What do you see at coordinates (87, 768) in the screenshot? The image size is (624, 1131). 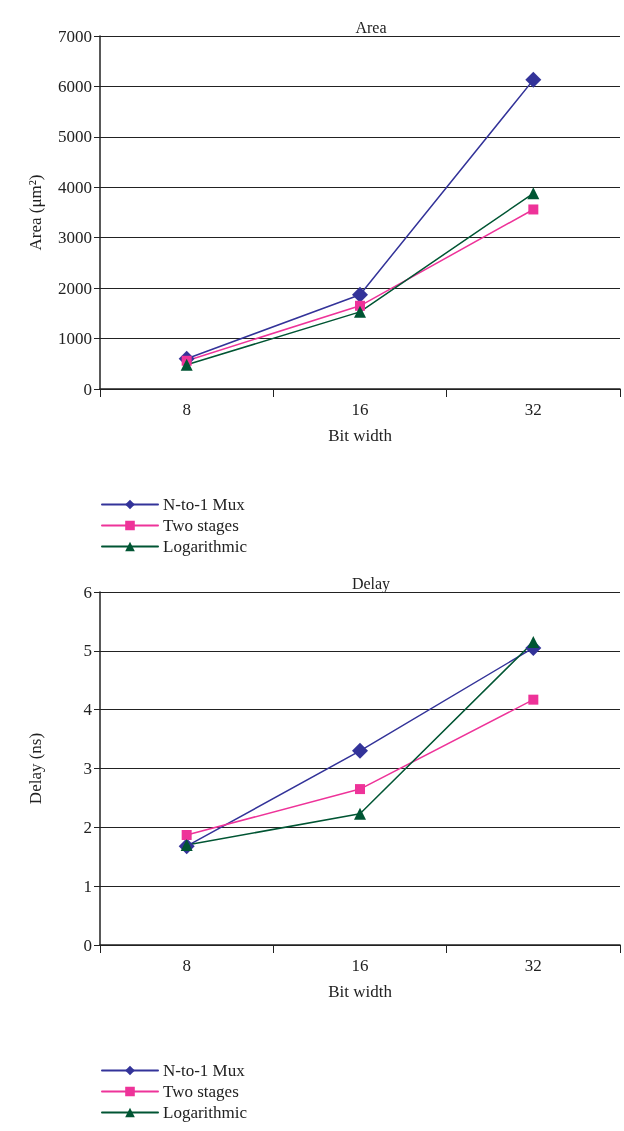 I see `y-tick-label: 3` at bounding box center [87, 768].